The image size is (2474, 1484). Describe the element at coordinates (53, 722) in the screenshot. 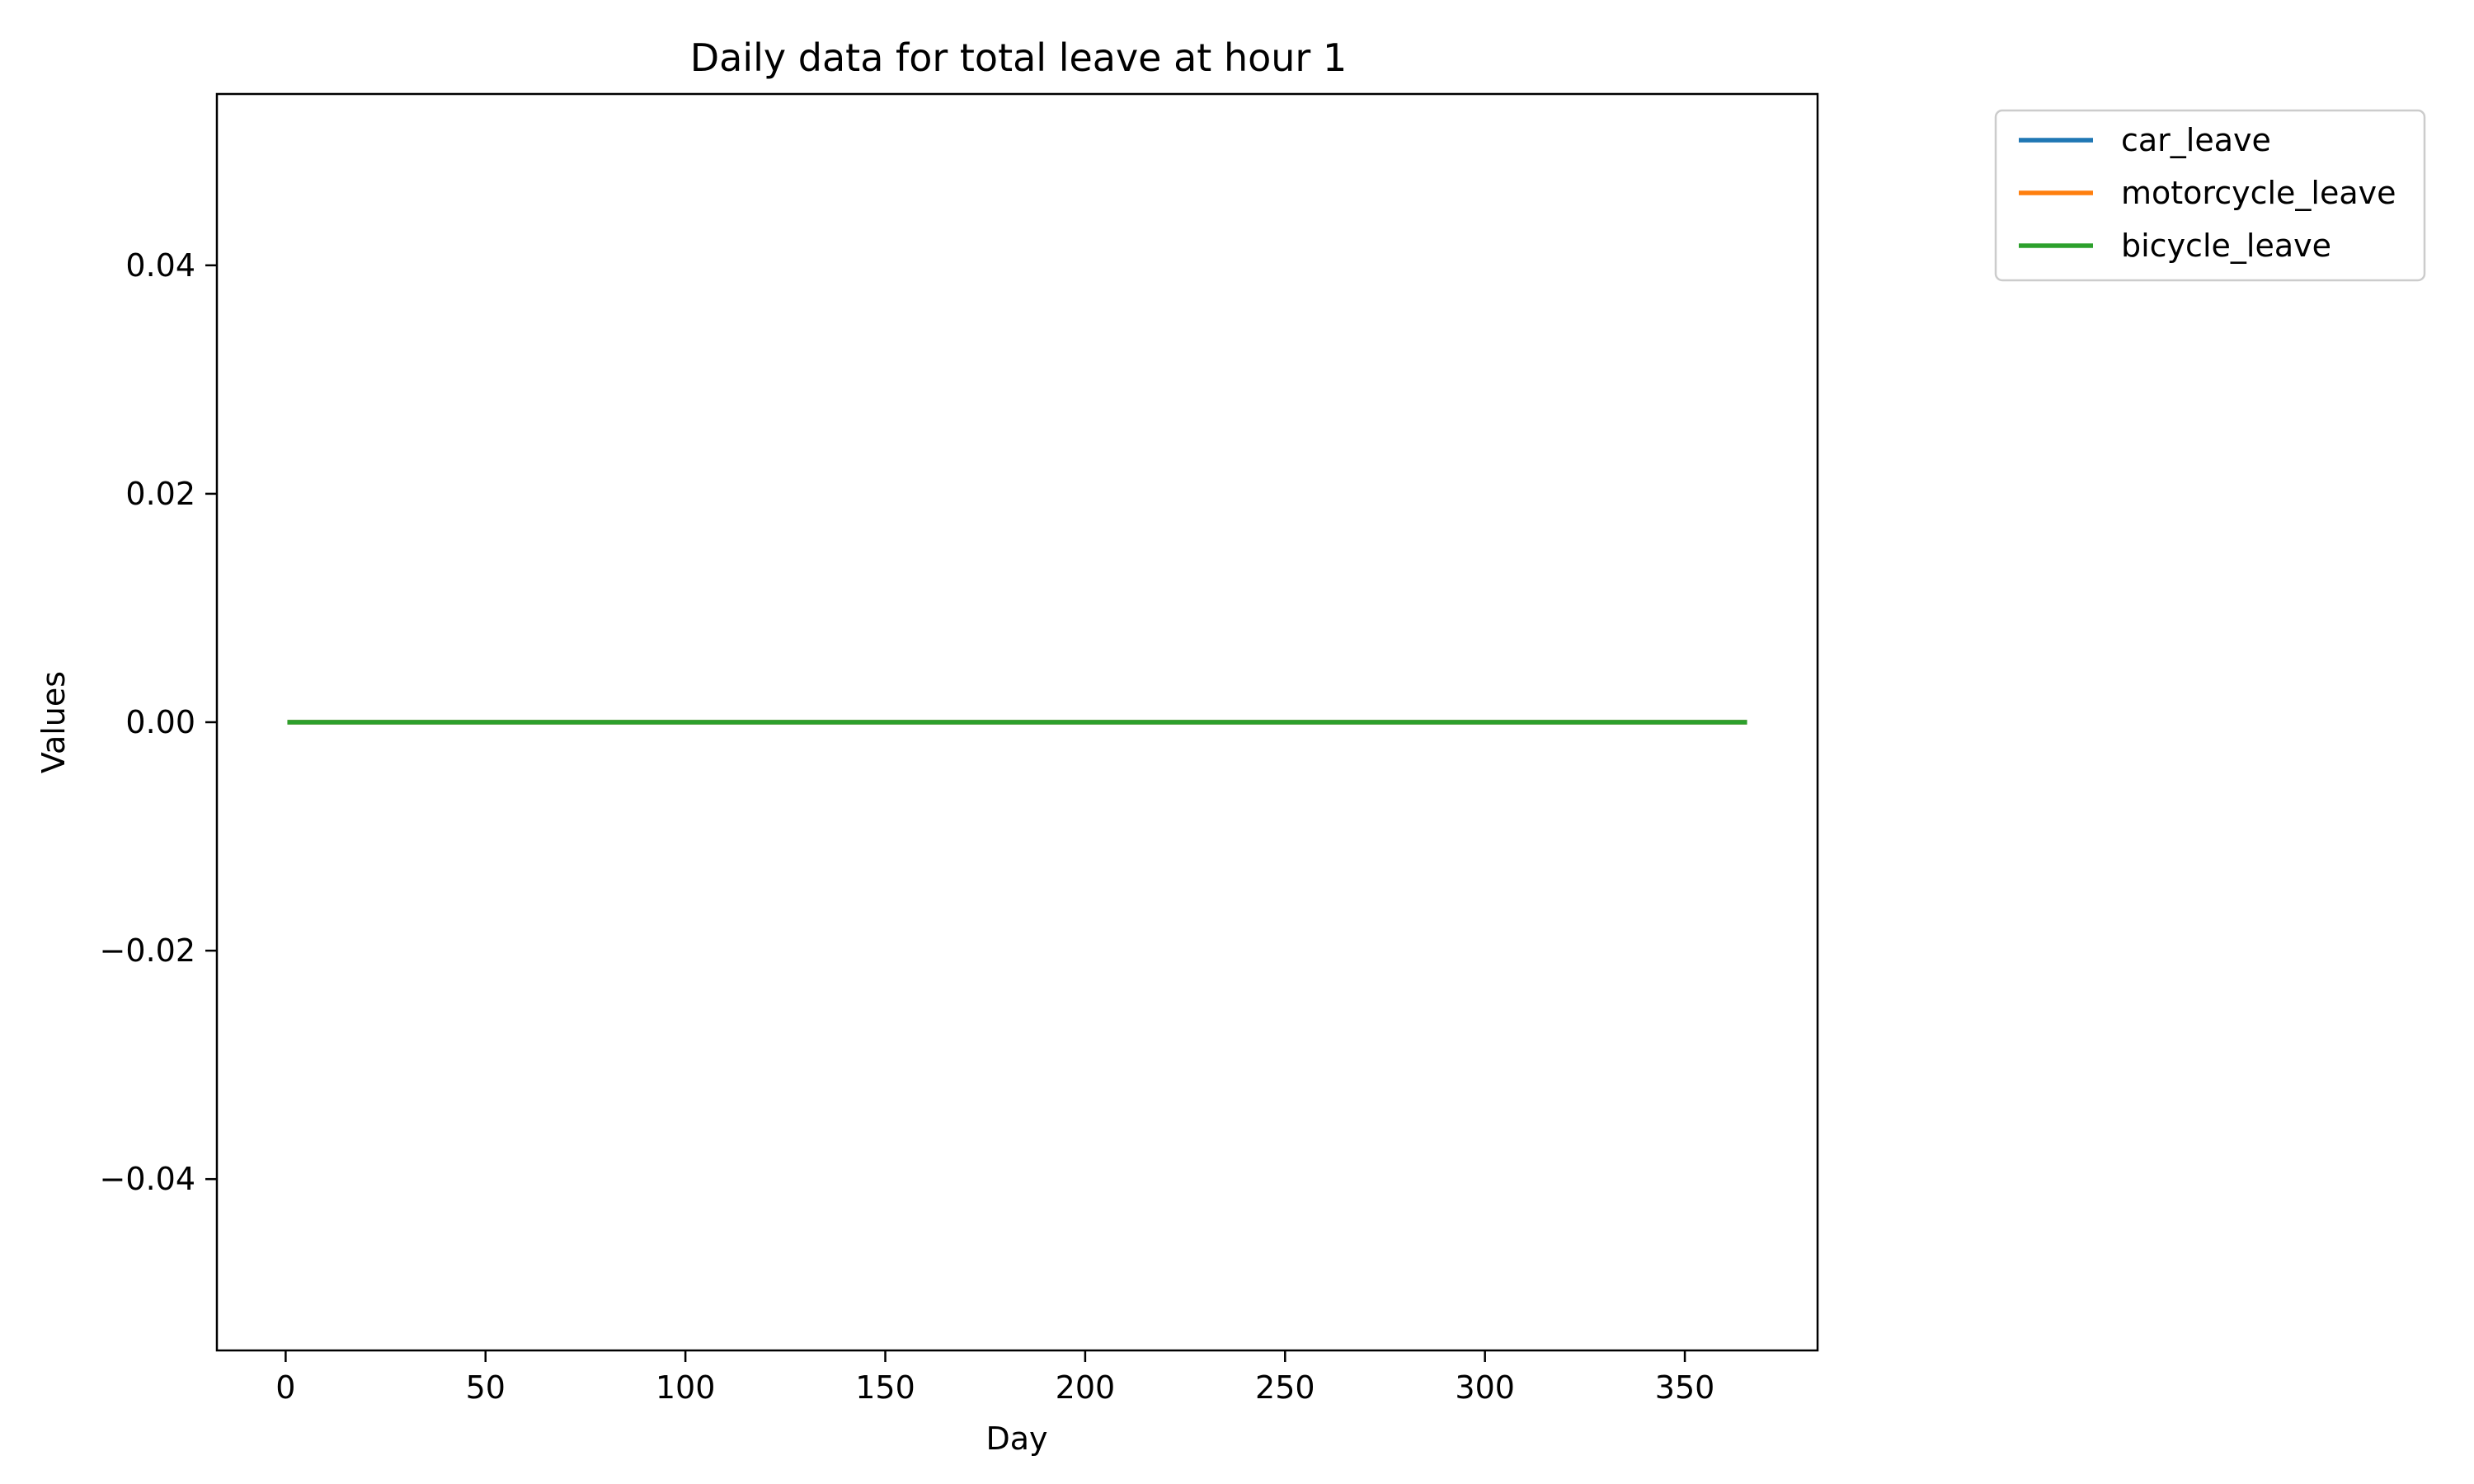

I see `y-axis-label: Values` at that location.